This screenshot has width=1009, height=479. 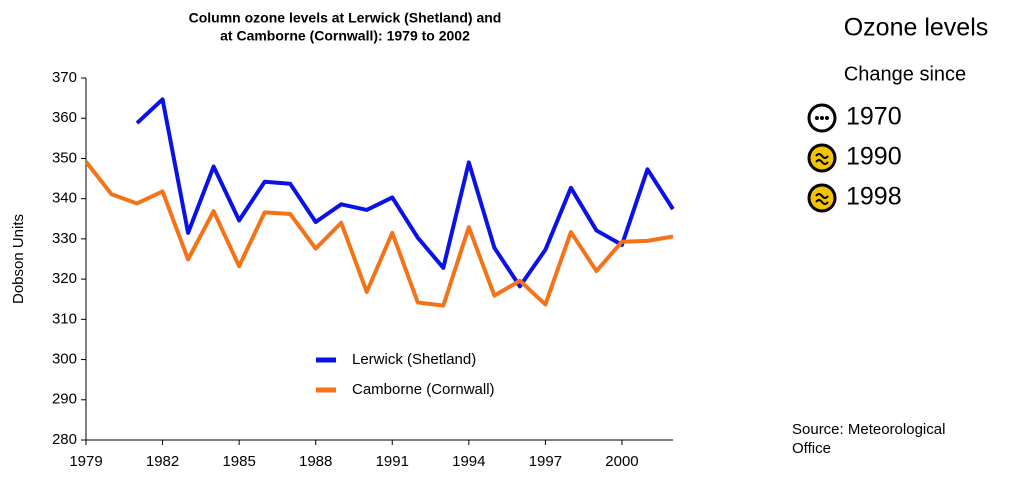 What do you see at coordinates (64, 238) in the screenshot?
I see `y-tick-label: 330` at bounding box center [64, 238].